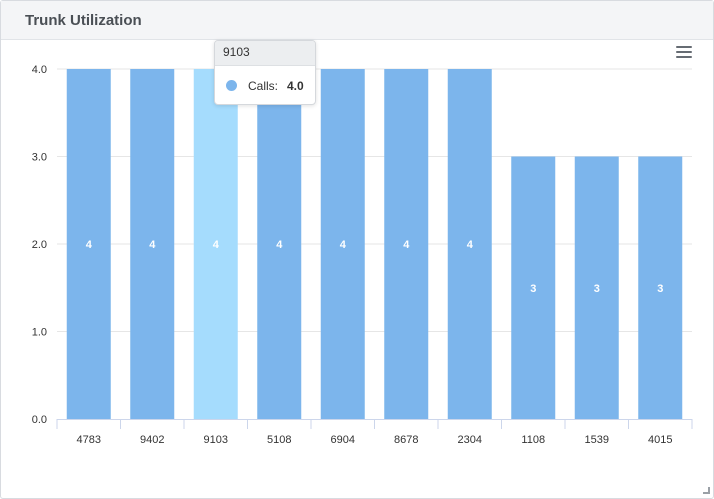 This screenshot has width=714, height=499. I want to click on y-tick-label: 2.0, so click(39, 245).